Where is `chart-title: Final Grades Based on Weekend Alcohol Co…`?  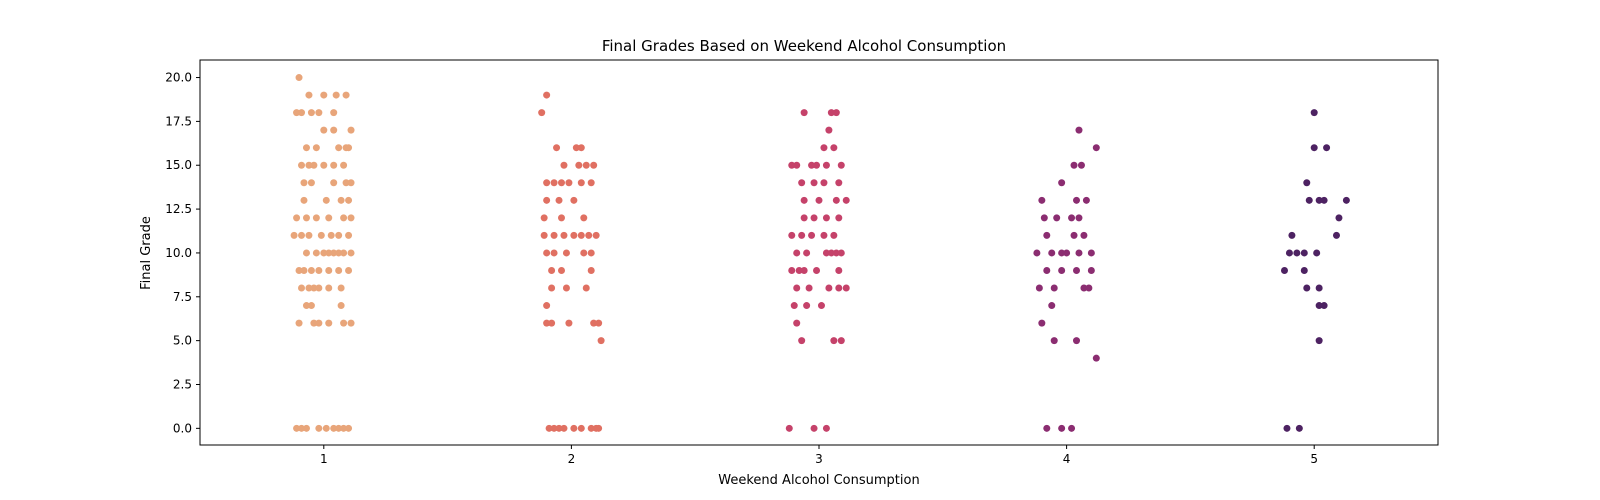 chart-title: Final Grades Based on Weekend Alcohol Co… is located at coordinates (804, 46).